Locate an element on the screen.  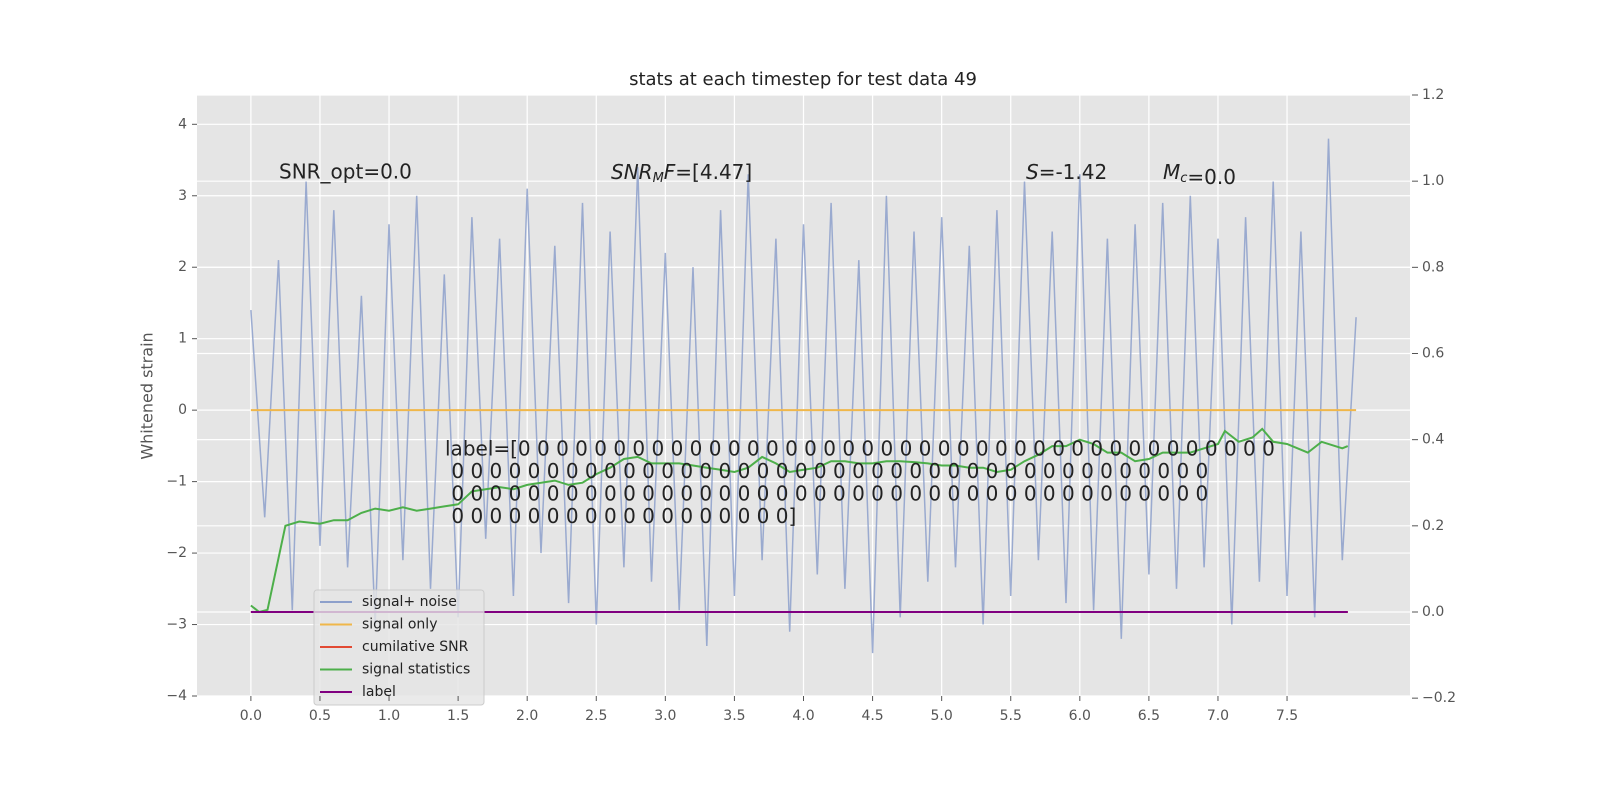
y2-tick-label: 1.0 is located at coordinates (1433, 181).